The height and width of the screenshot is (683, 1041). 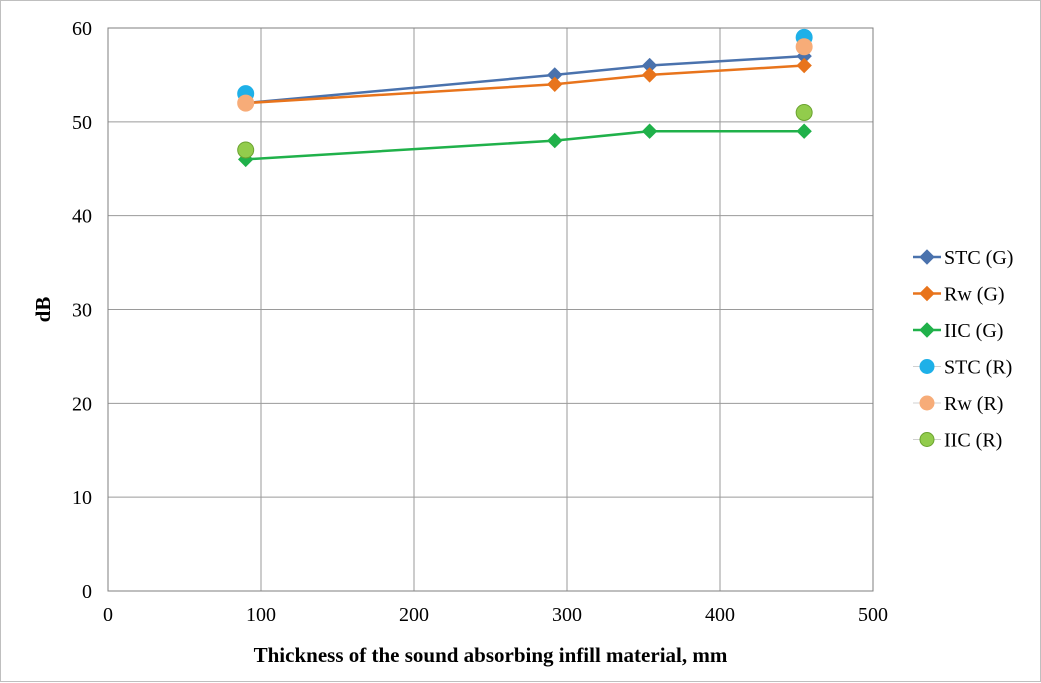 I want to click on series-line-rw-g, so click(x=525, y=84).